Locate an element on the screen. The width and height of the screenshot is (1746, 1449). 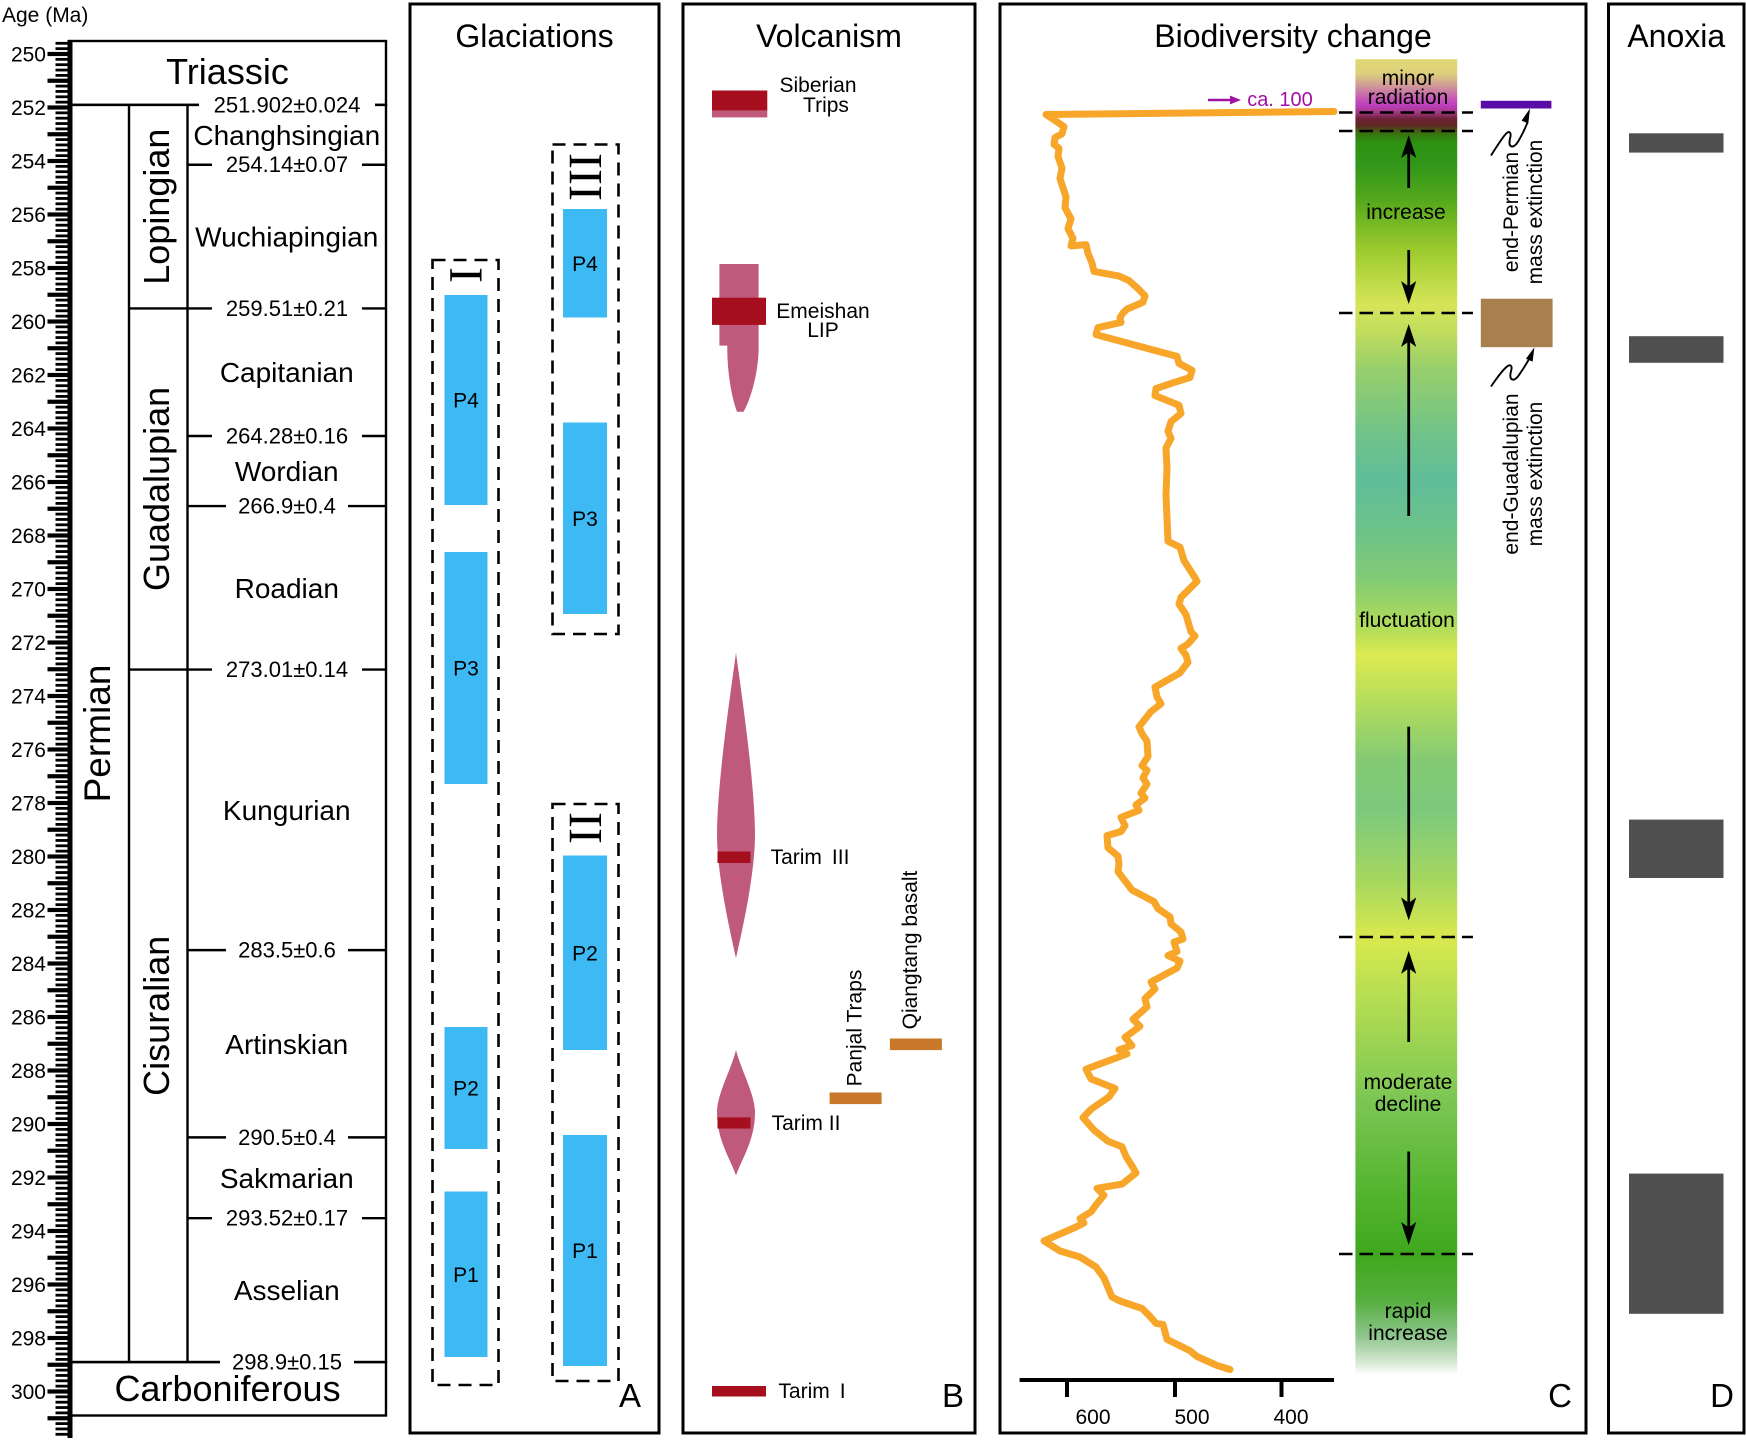
svg-text: 260 is located at coordinates (28, 322).